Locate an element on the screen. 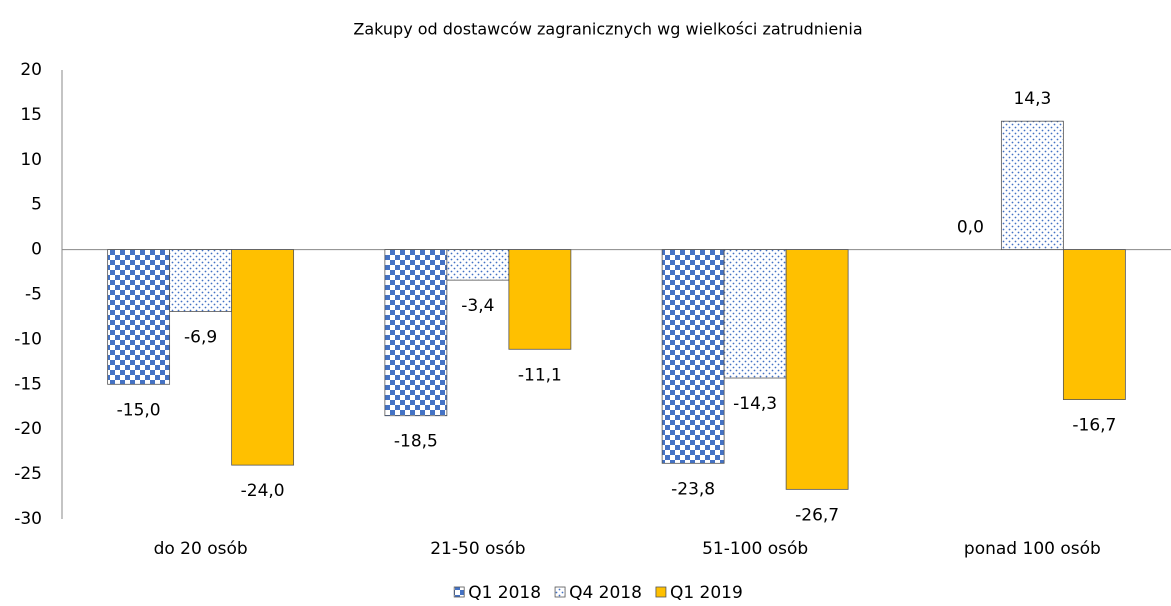 The height and width of the screenshot is (606, 1171). y-tick-label: -5 is located at coordinates (33, 295).